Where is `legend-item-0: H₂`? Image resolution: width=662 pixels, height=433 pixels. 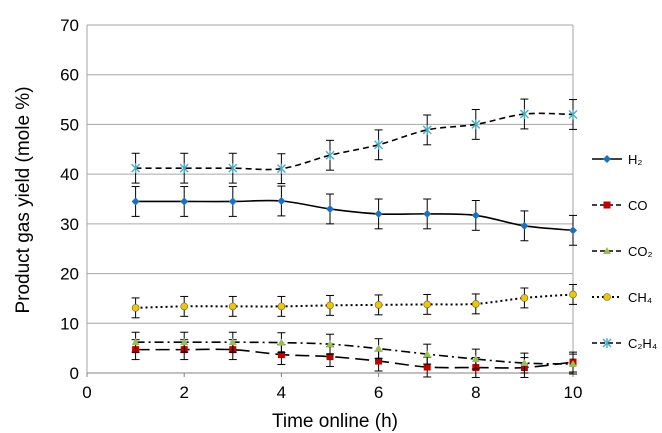 legend-item-0: H₂ is located at coordinates (617, 159).